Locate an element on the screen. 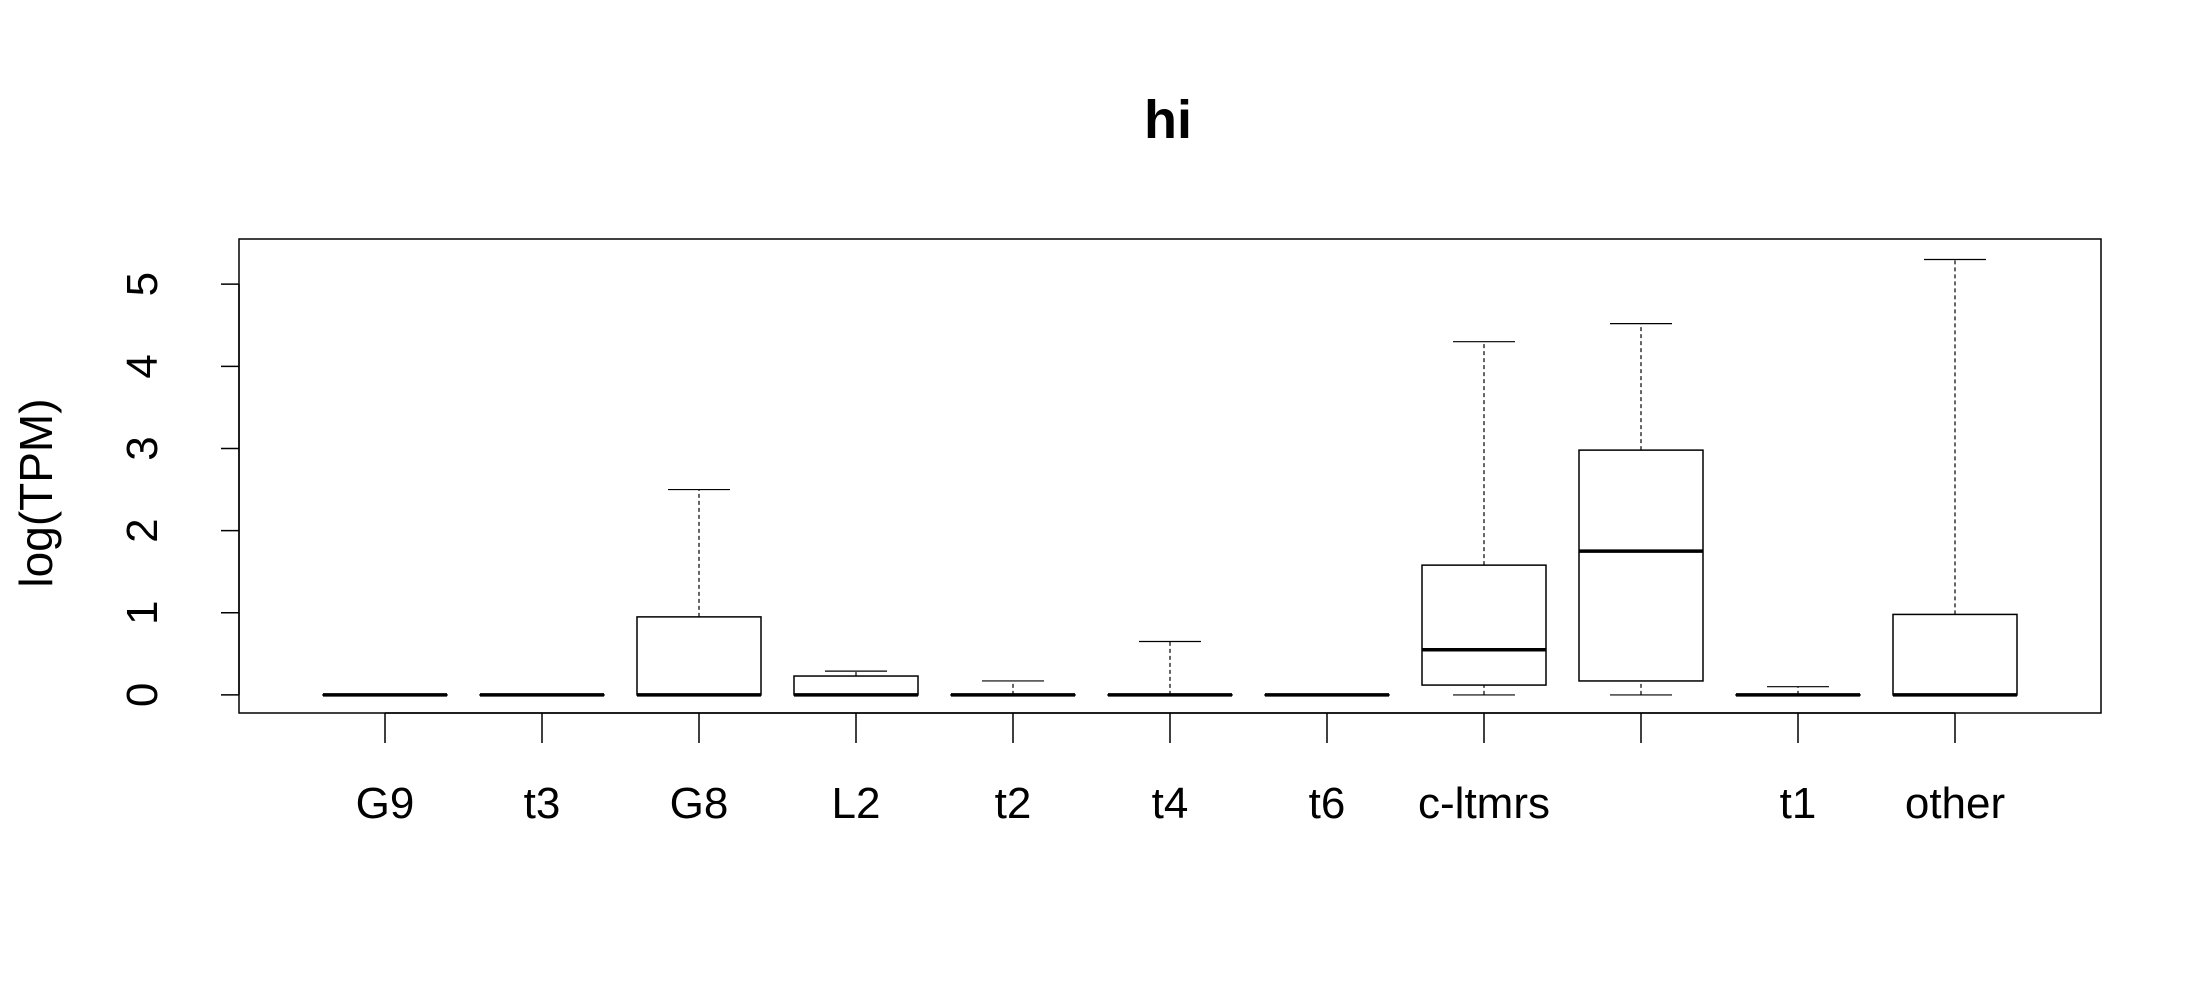 This screenshot has width=2200, height=1000. y-tick-label: 3 is located at coordinates (142, 448).